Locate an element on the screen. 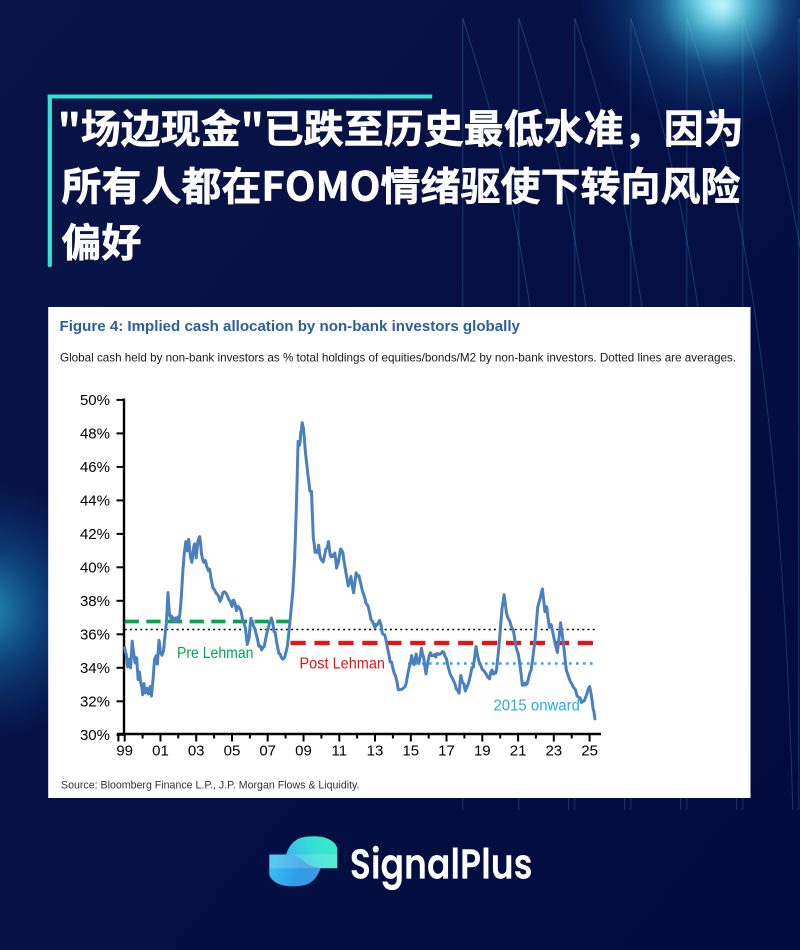 The width and height of the screenshot is (800, 950). svg-text: 40% is located at coordinates (95, 568).